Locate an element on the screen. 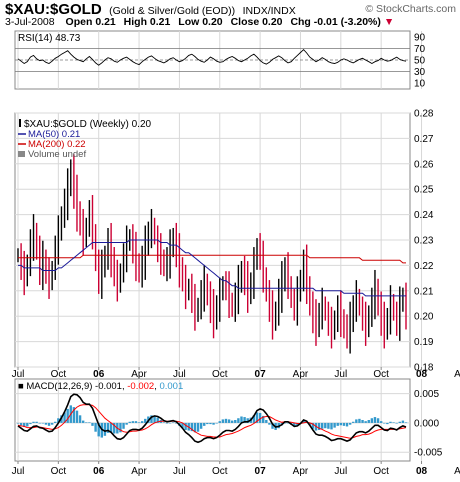 This screenshot has height=482, width=460. macd-legend-title: MACD(12,26,9) is located at coordinates (59, 386).